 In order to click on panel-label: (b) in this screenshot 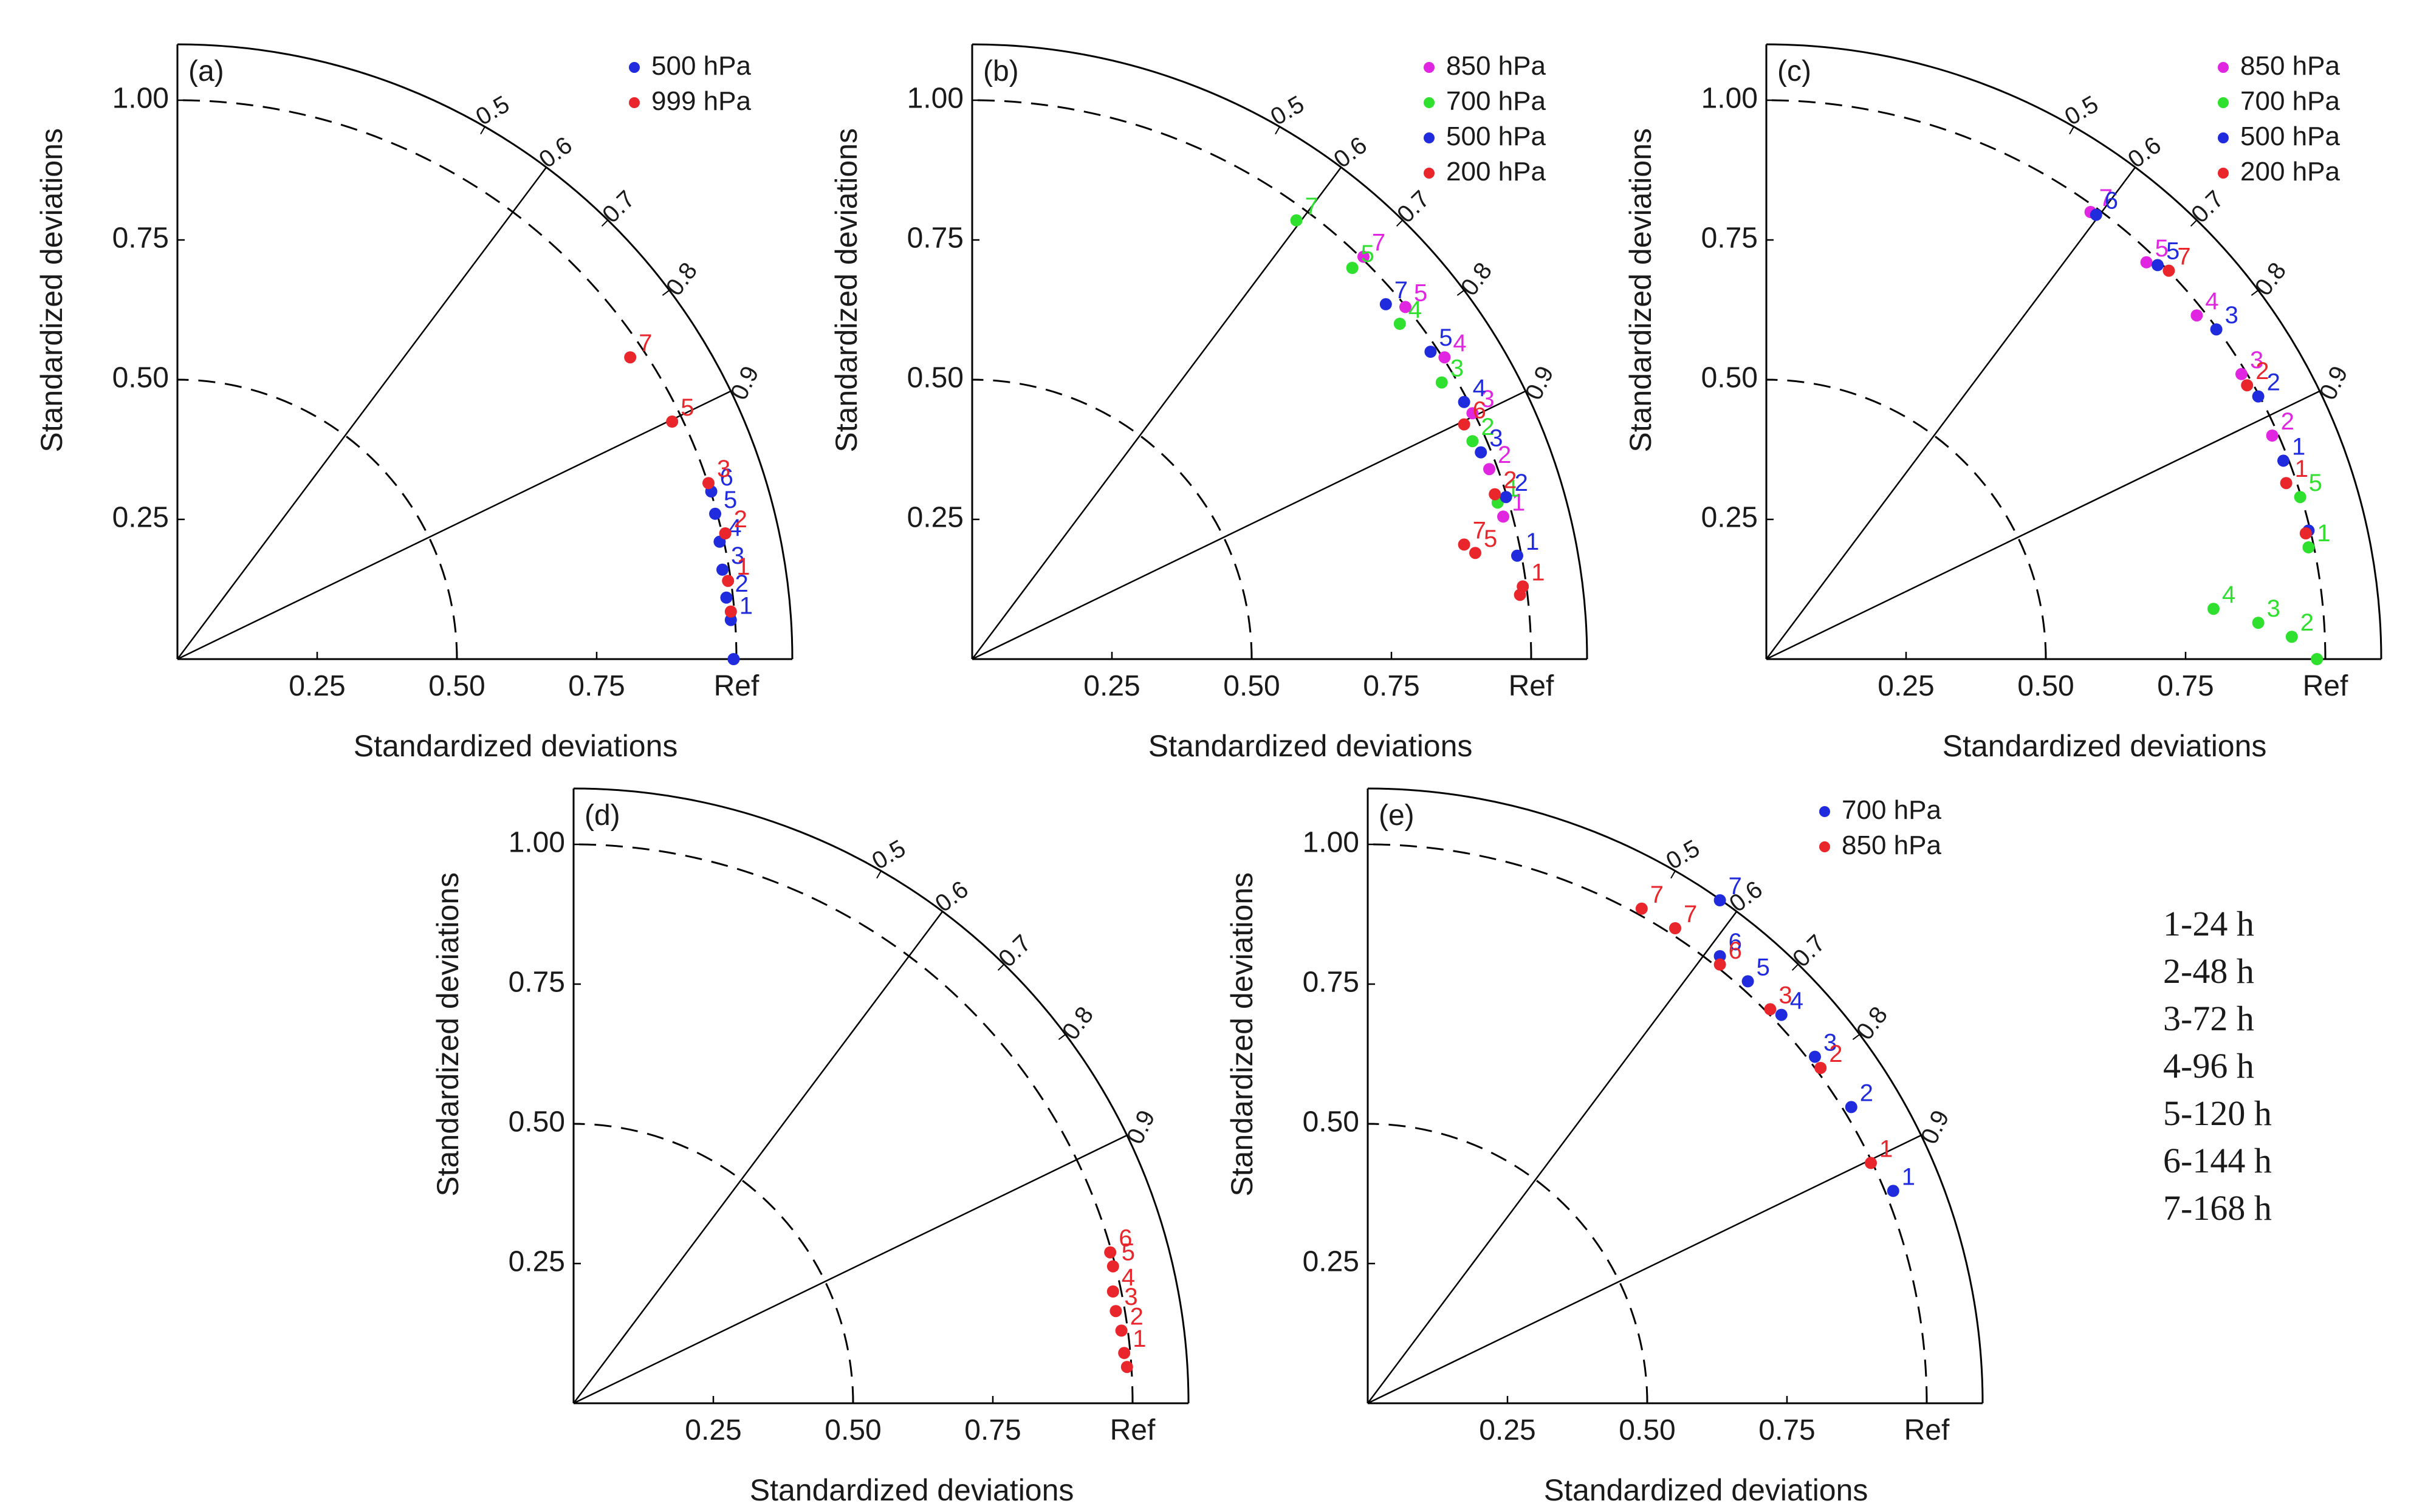, I will do `click(1001, 71)`.